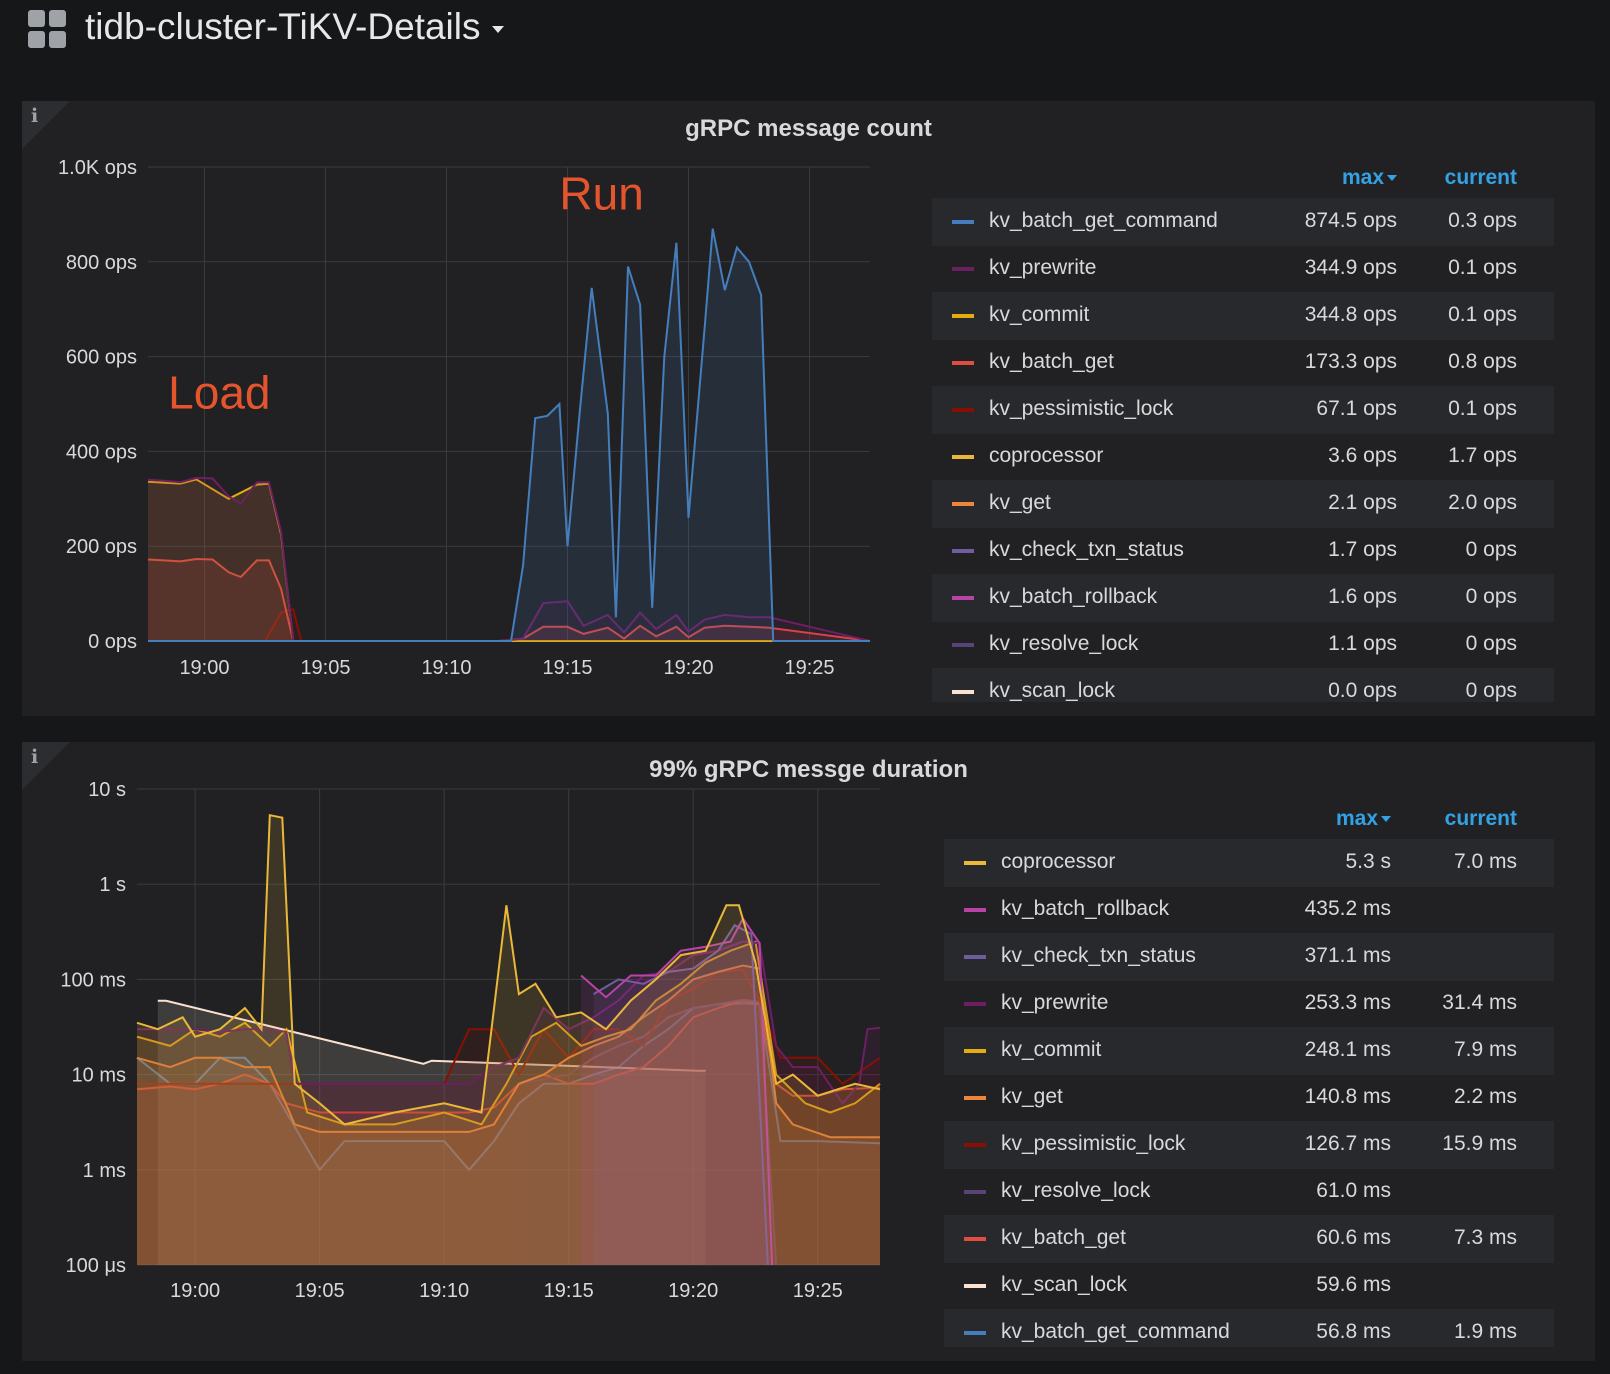 The image size is (1610, 1374). I want to click on dashboard-apps-icon, so click(47, 29).